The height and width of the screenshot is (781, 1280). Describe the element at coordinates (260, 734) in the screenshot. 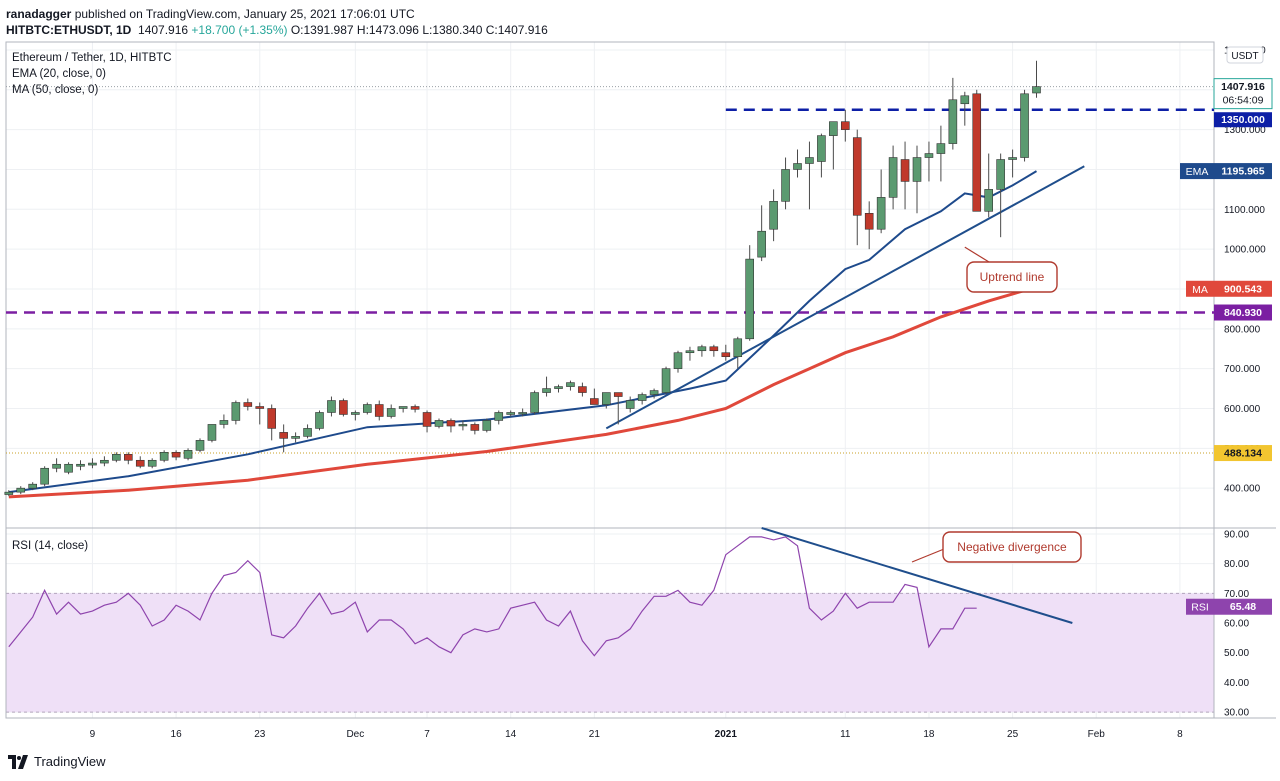

I see `x-tick-label: 23` at that location.